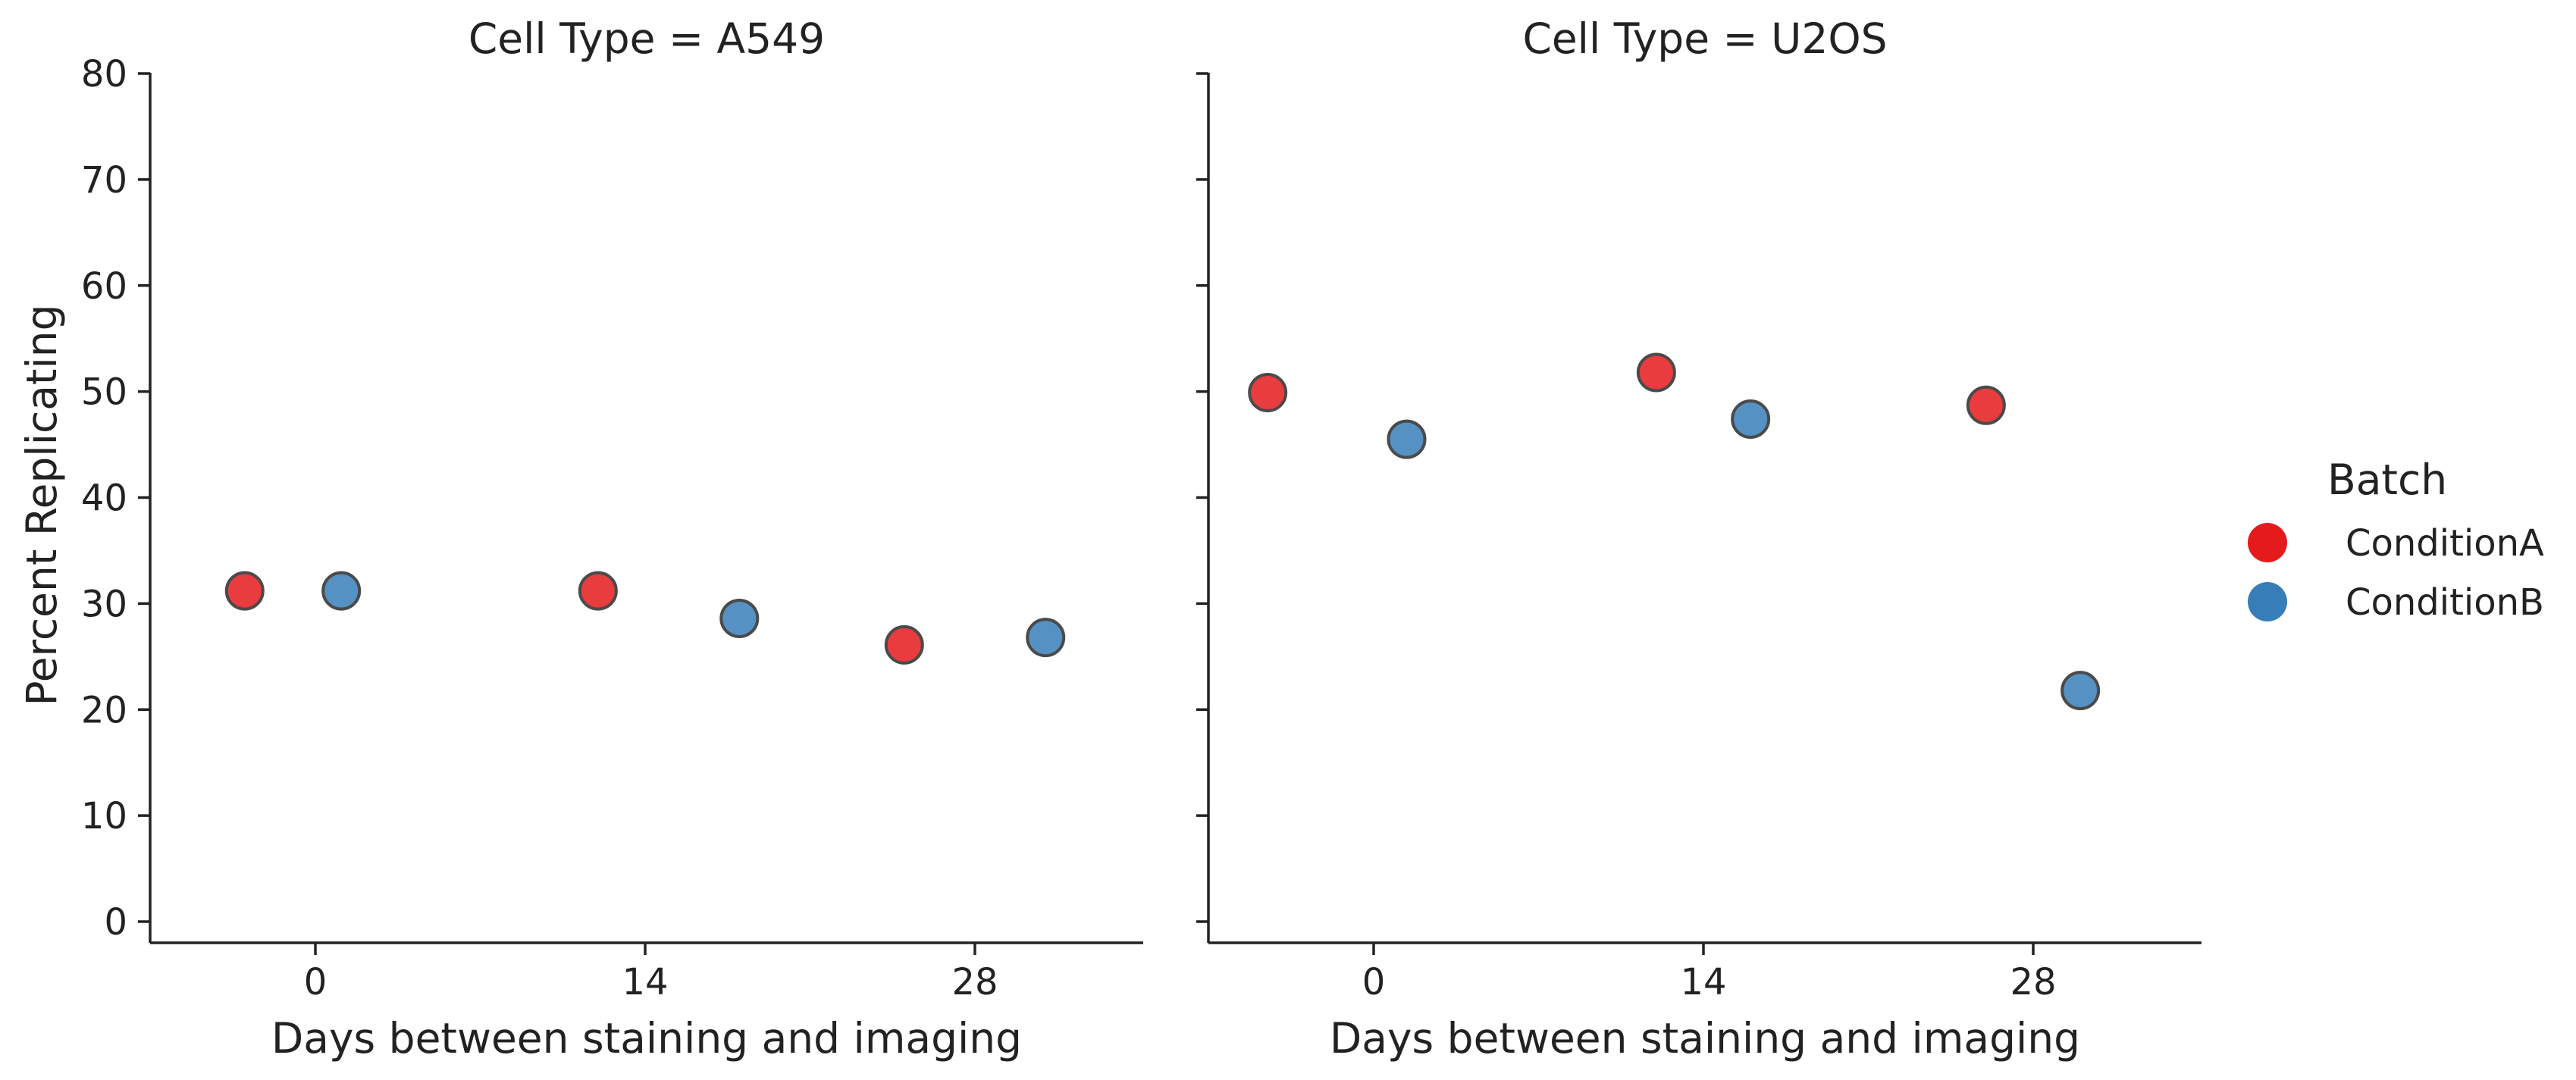 This screenshot has width=2576, height=1080. I want to click on legend-label: ConditionA, so click(2445, 543).